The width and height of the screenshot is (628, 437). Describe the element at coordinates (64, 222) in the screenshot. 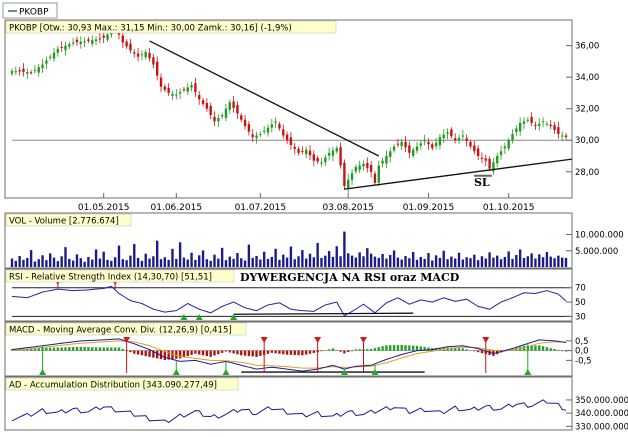

I see `volume-header: VOL - Volume [2.776.674]` at that location.